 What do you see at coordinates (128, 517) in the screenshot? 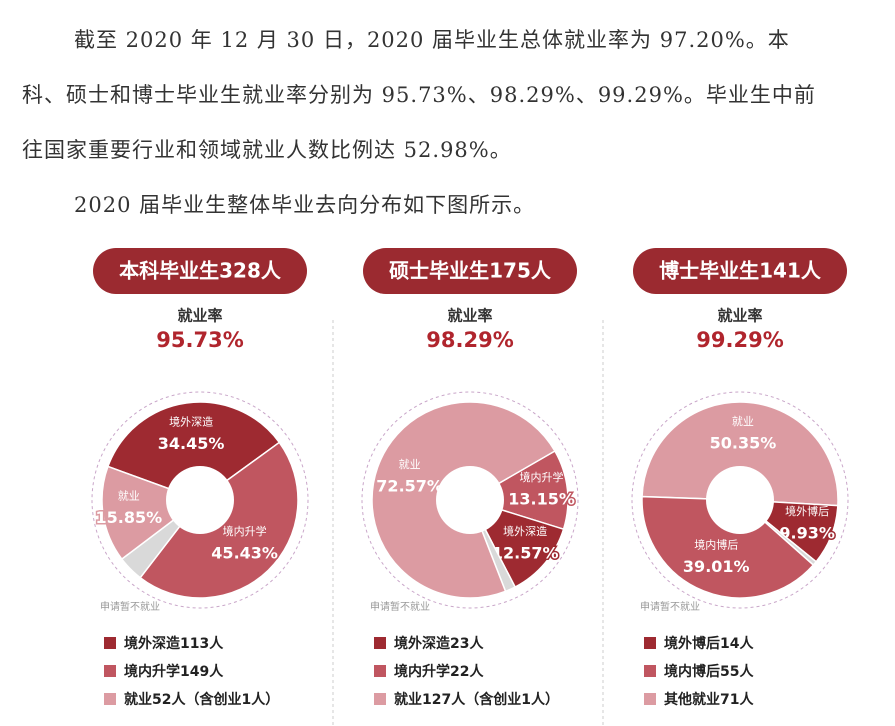
I see `value-label: 15.85%` at bounding box center [128, 517].